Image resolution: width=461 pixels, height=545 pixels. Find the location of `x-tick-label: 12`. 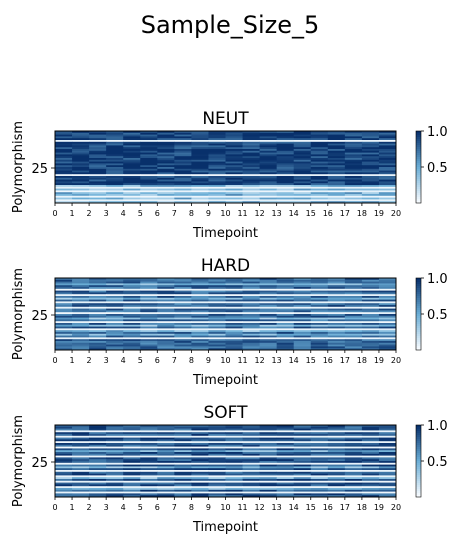

x-tick-label: 12 is located at coordinates (260, 213).